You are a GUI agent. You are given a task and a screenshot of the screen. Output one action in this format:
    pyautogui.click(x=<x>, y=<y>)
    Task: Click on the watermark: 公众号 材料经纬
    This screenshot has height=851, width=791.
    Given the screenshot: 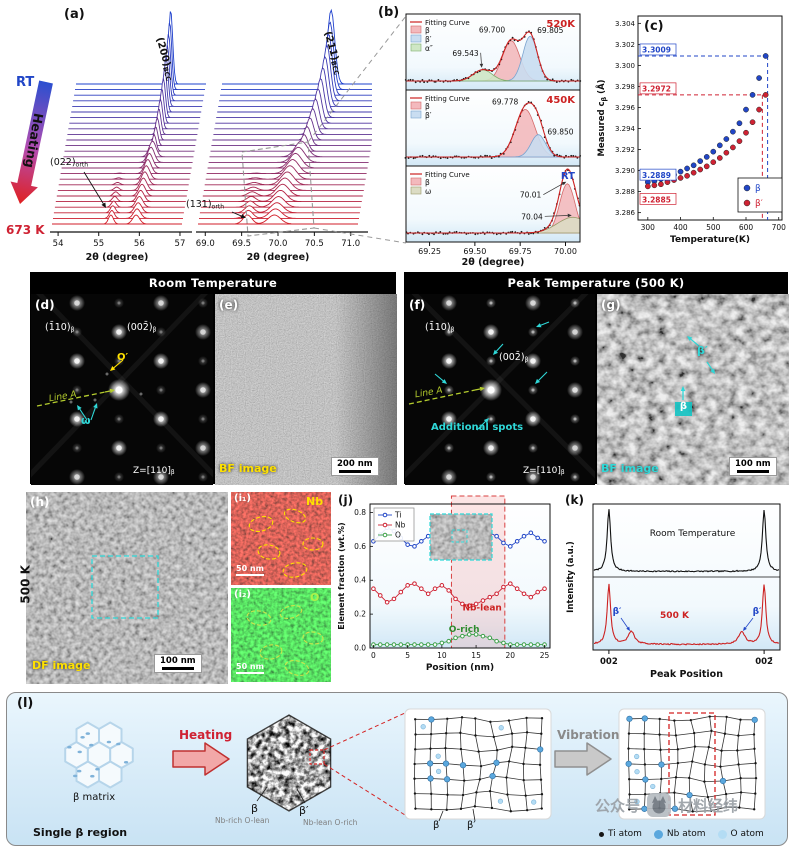 What is the action you would take?
    pyautogui.click(x=666, y=805)
    